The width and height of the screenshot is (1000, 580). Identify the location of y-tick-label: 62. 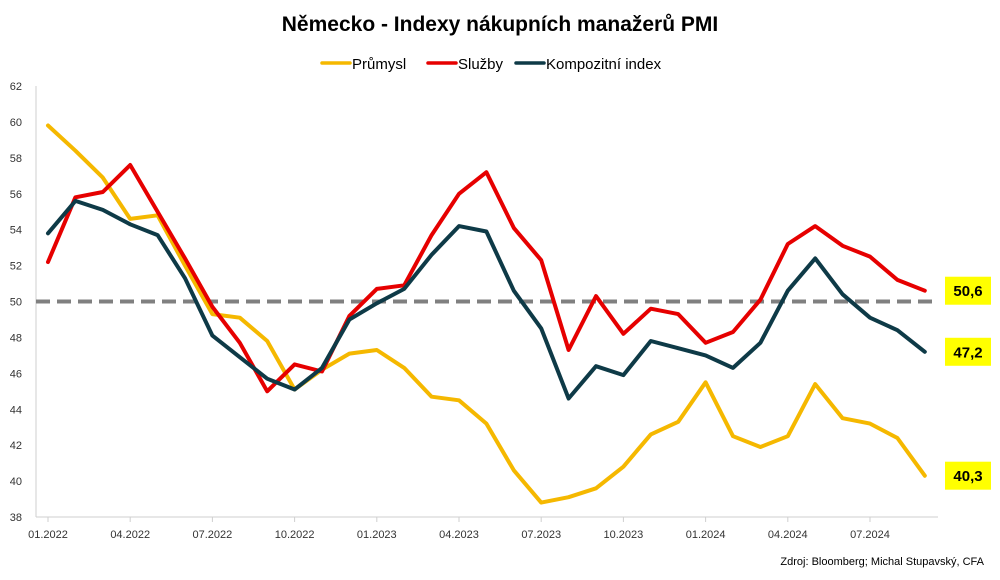
(16, 87).